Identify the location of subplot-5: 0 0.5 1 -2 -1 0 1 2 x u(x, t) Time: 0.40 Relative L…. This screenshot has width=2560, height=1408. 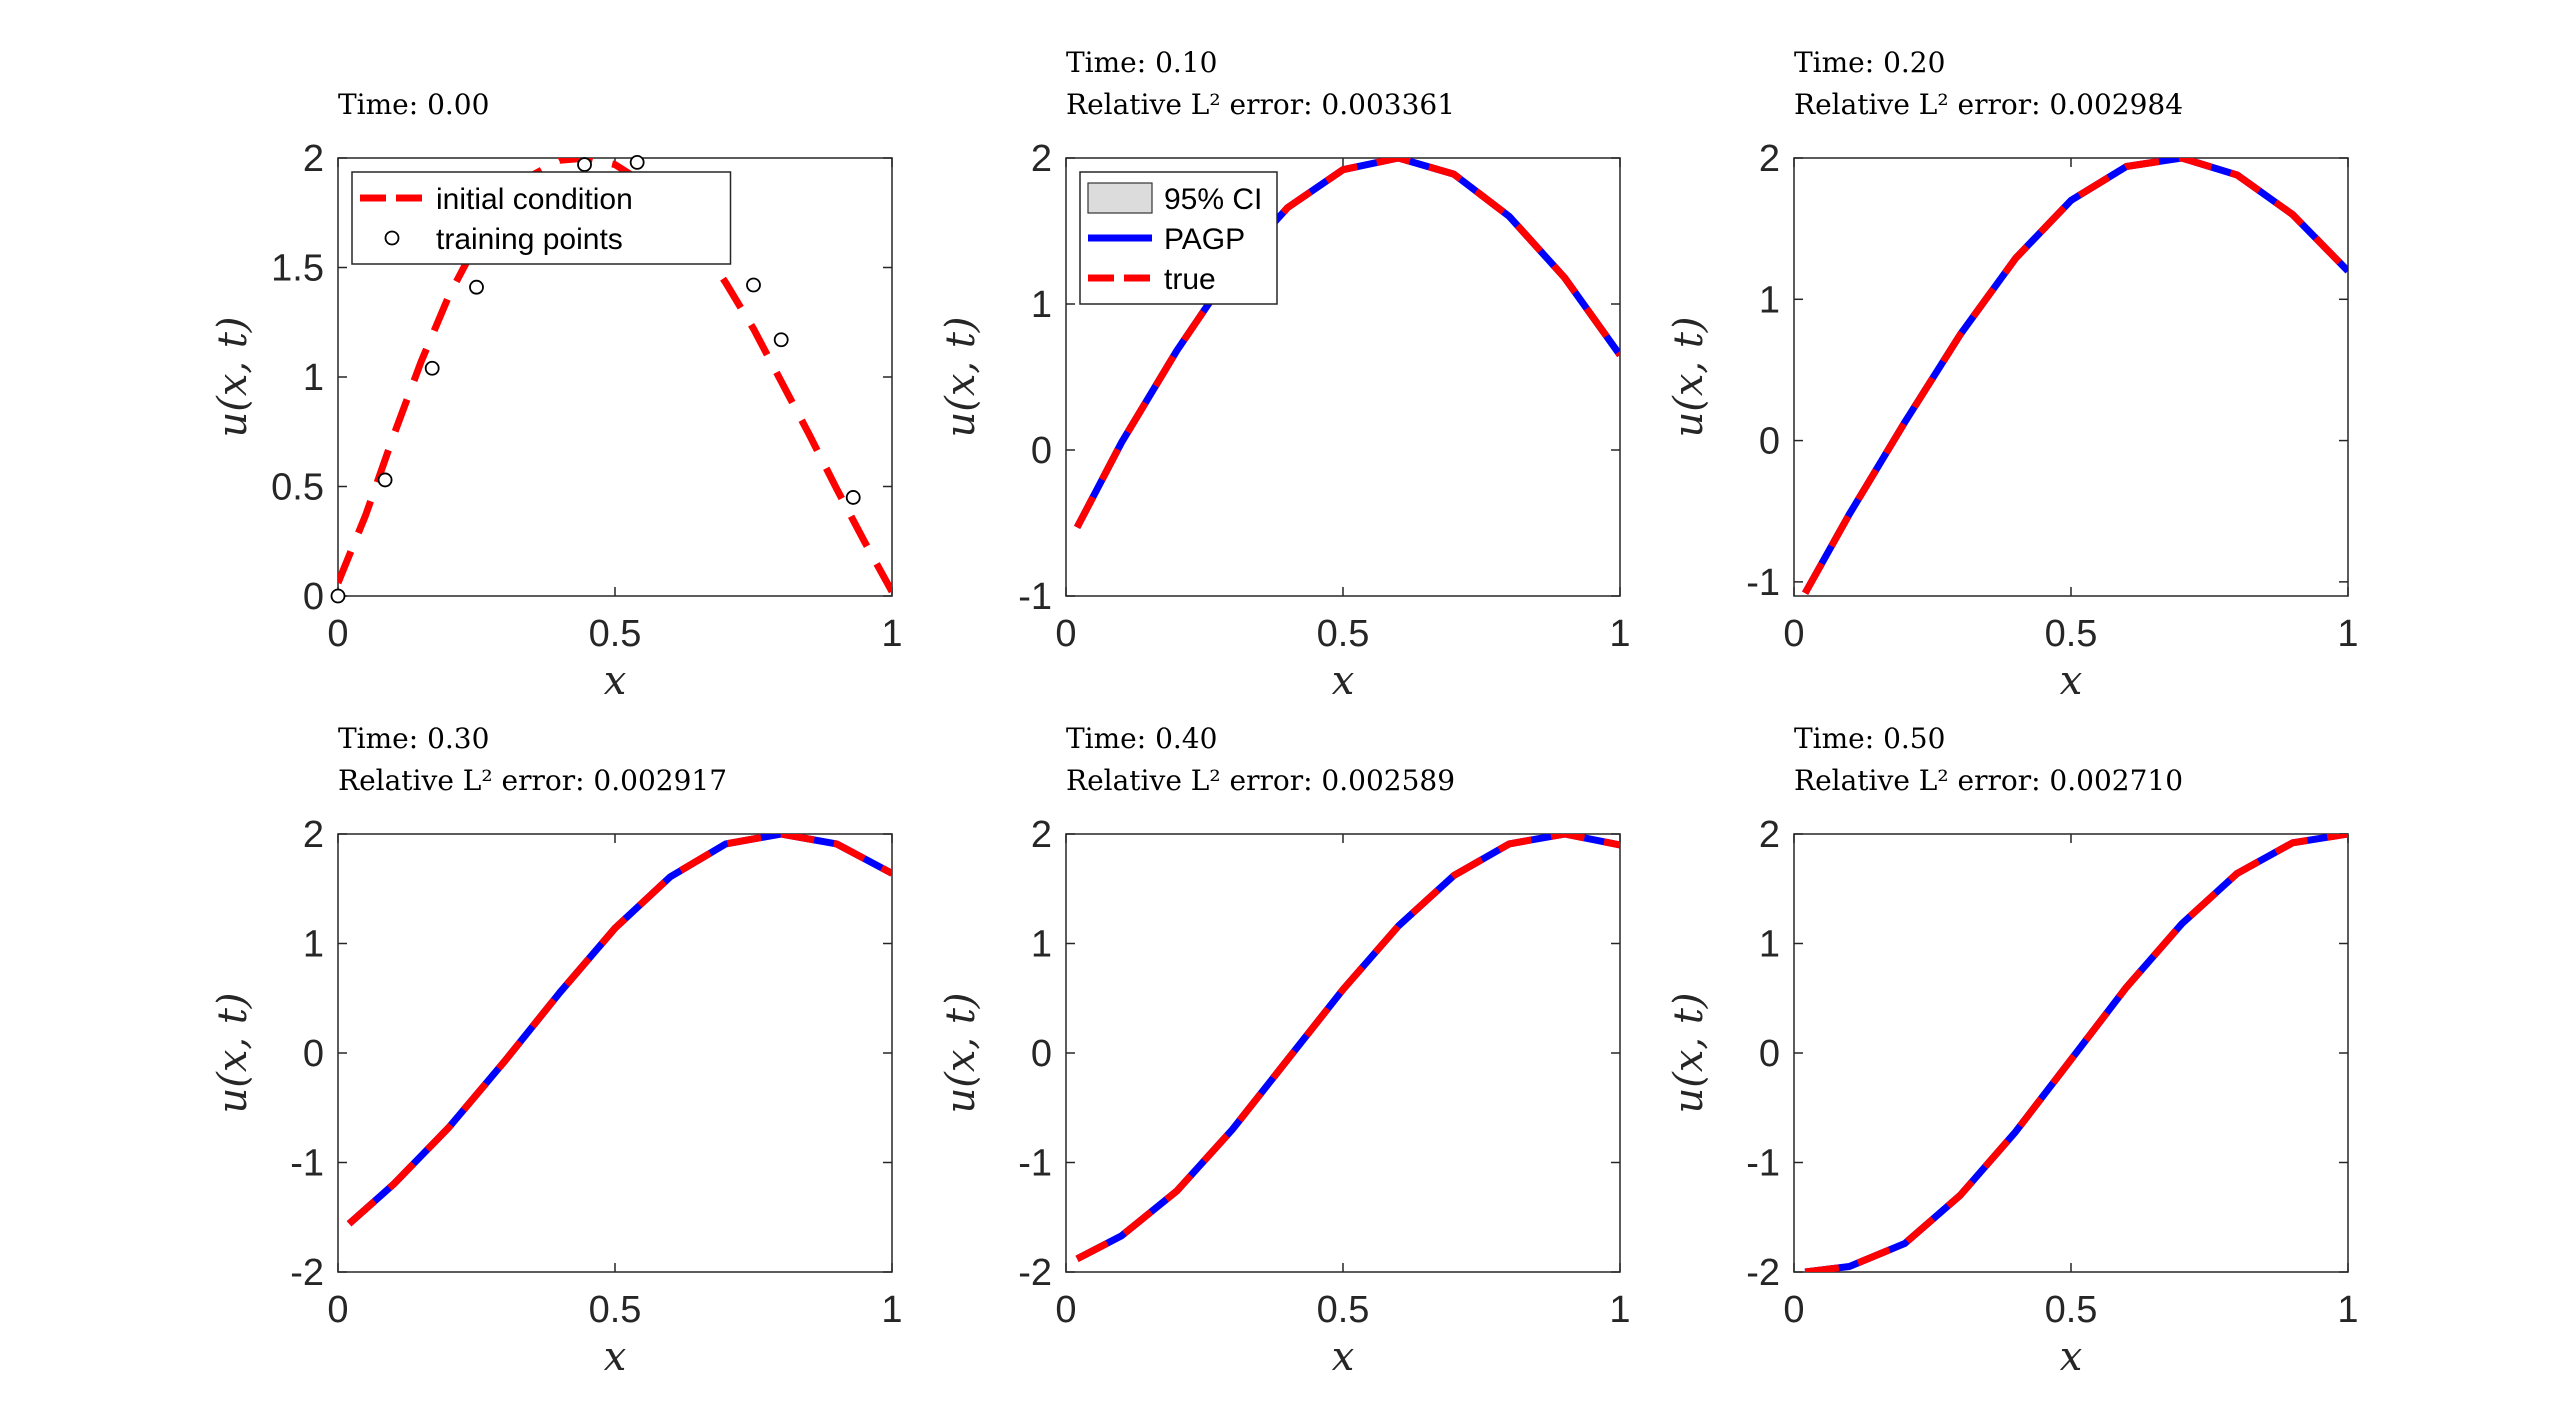
(1284, 1051).